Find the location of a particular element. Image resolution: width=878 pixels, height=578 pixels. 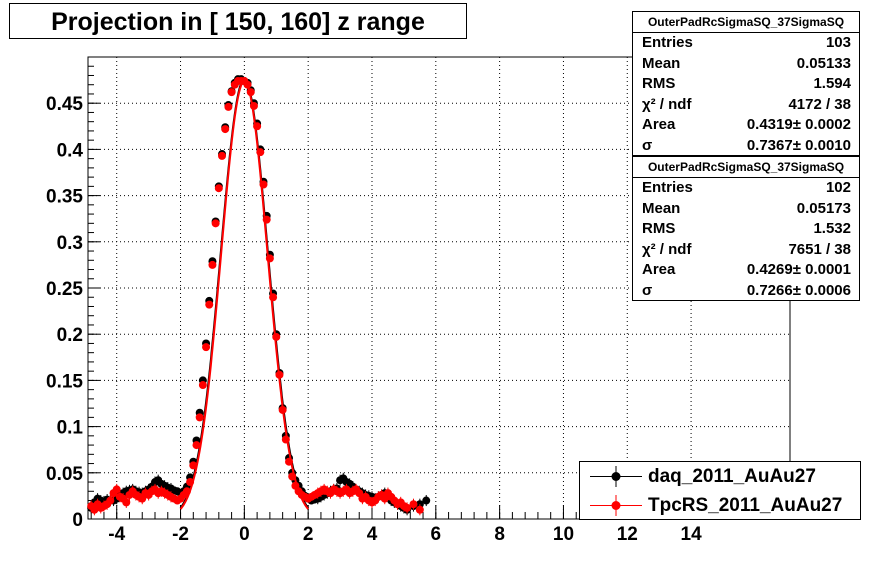

x-tick-label: 6 is located at coordinates (436, 534).